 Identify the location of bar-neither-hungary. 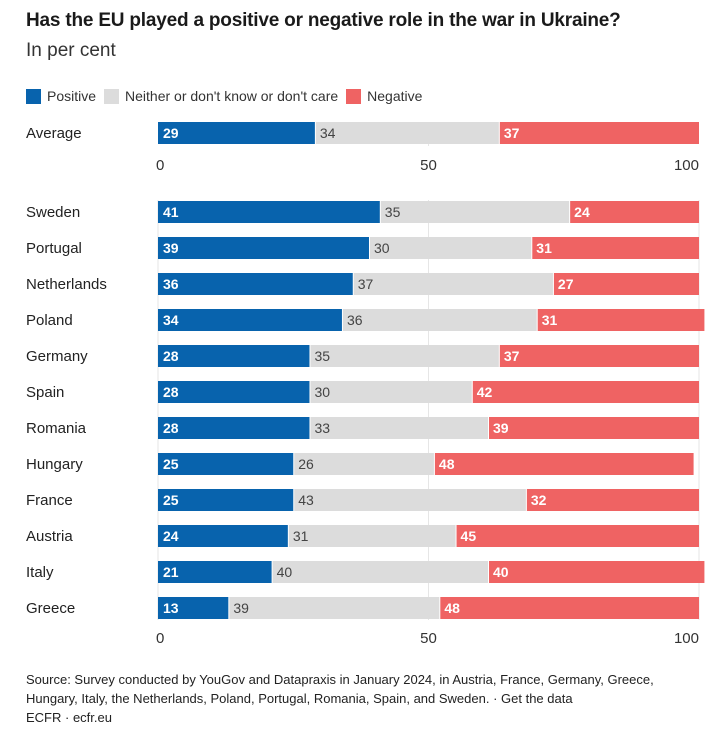
(364, 464).